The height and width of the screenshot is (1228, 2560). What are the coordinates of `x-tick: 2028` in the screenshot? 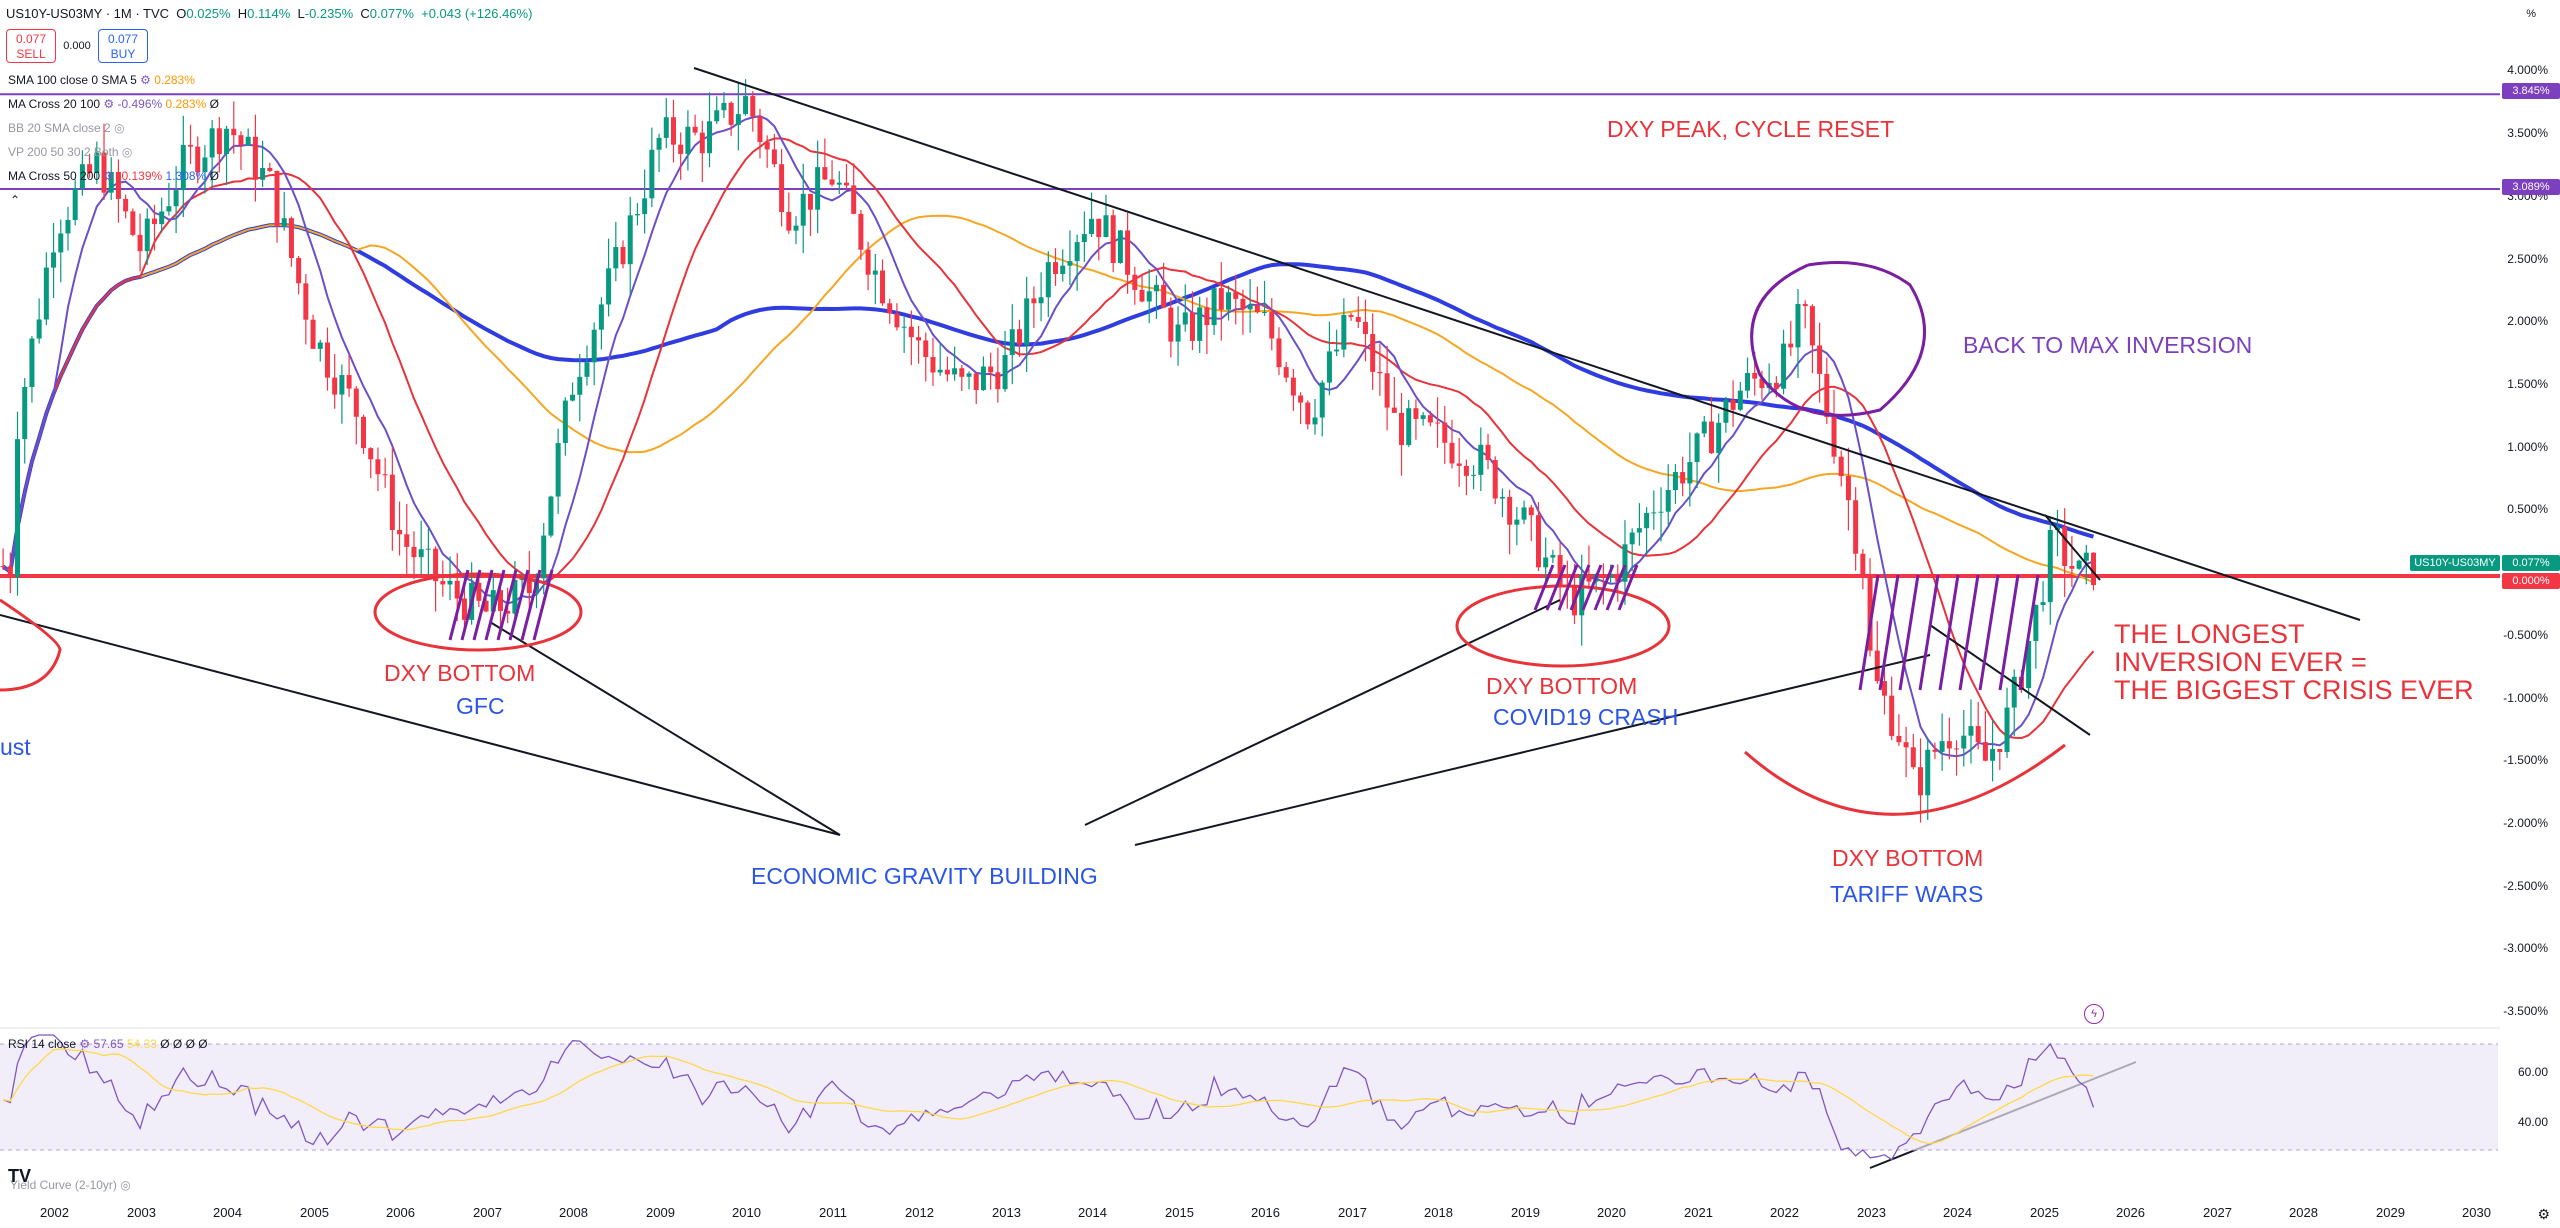 It's located at (2303, 1212).